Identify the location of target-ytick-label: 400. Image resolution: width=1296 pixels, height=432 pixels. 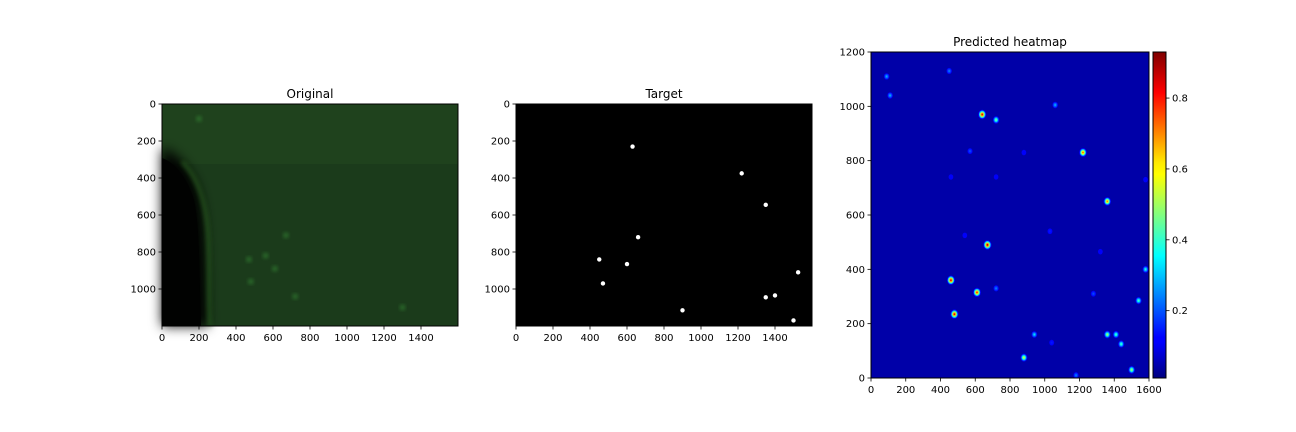
(500, 179).